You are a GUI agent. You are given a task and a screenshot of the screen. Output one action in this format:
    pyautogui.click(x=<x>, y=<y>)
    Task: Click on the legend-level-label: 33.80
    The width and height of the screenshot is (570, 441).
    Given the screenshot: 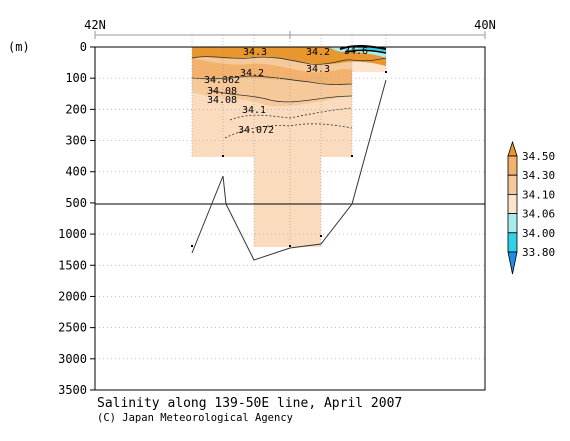 What is the action you would take?
    pyautogui.click(x=538, y=252)
    